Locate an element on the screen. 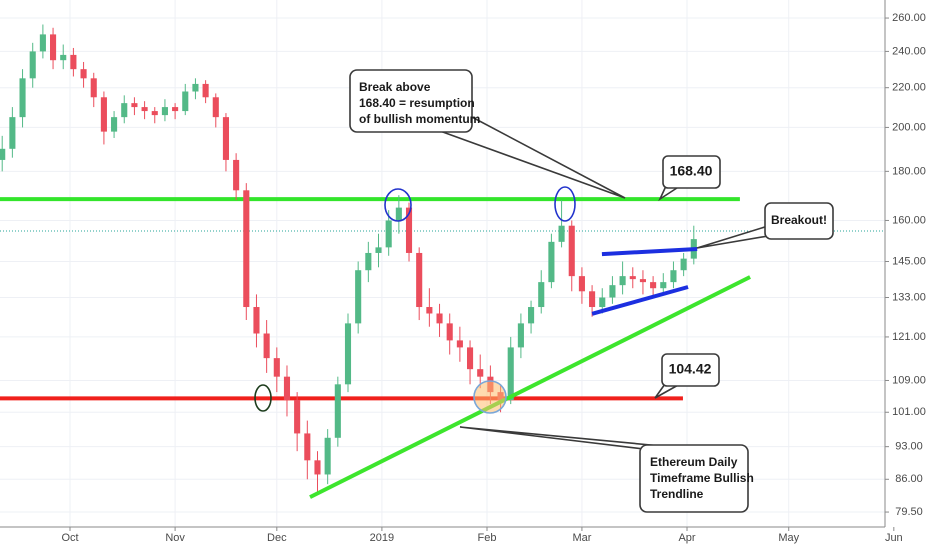 Image resolution: width=932 pixels, height=550 pixels. annotation-text: Break above is located at coordinates (395, 87).